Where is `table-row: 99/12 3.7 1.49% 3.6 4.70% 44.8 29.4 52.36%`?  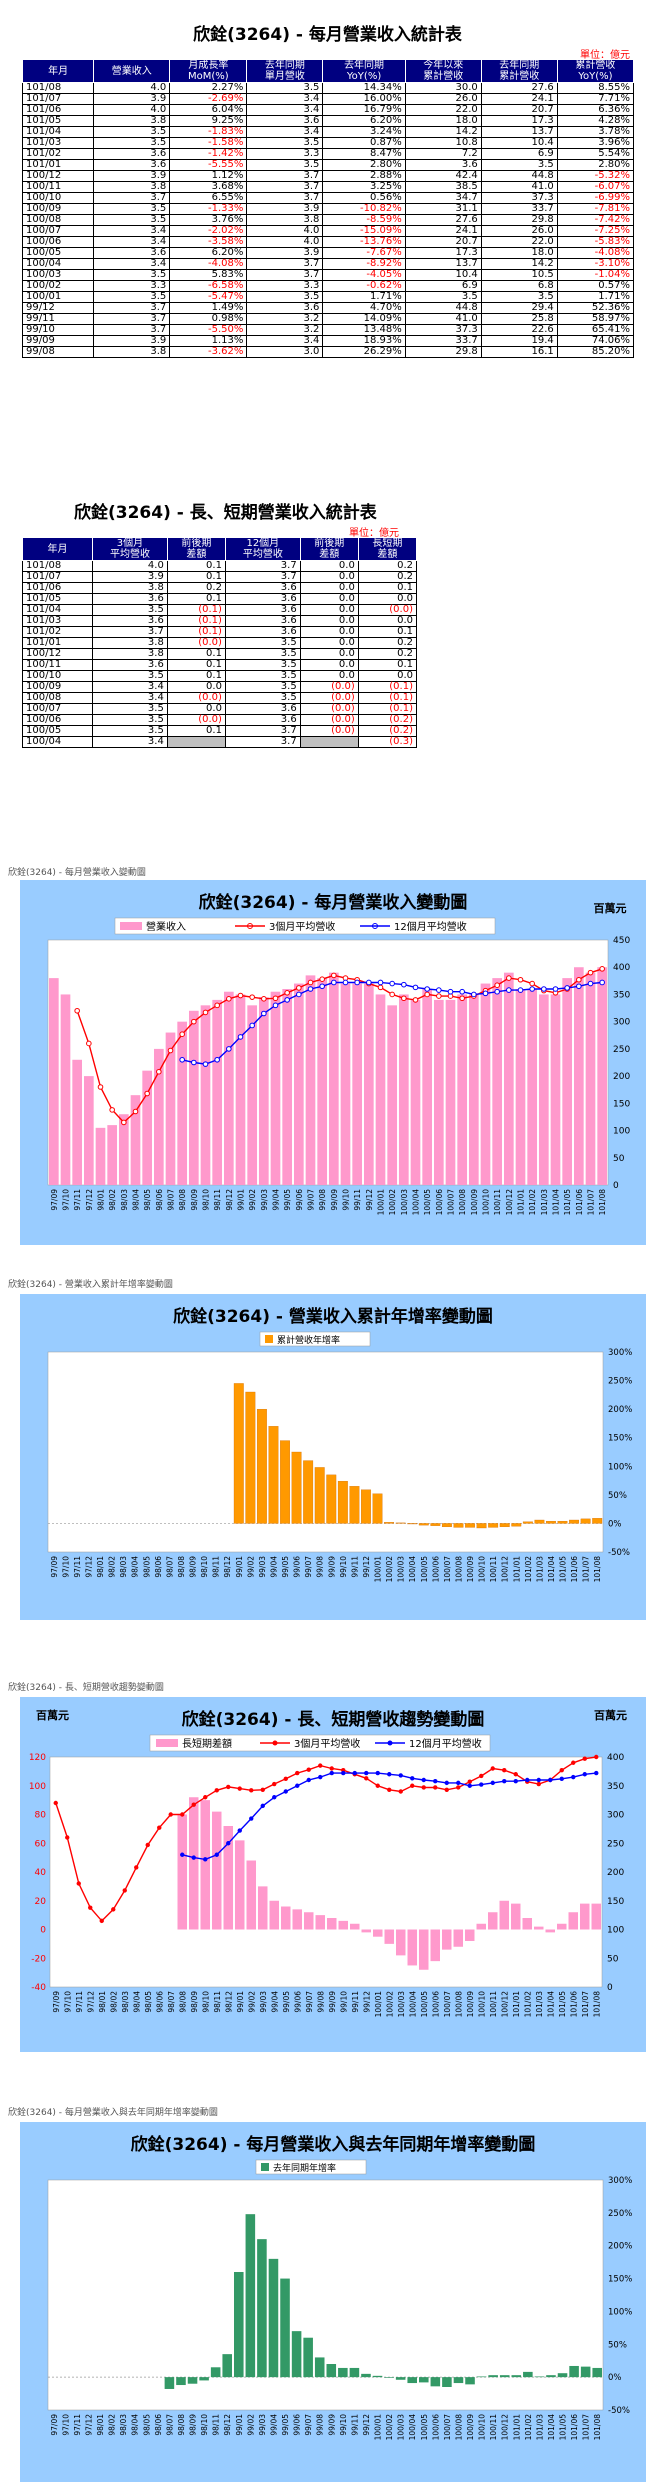
table-row: 99/12 3.7 1.49% 3.6 4.70% 44.8 29.4 52.36% is located at coordinates (328, 308).